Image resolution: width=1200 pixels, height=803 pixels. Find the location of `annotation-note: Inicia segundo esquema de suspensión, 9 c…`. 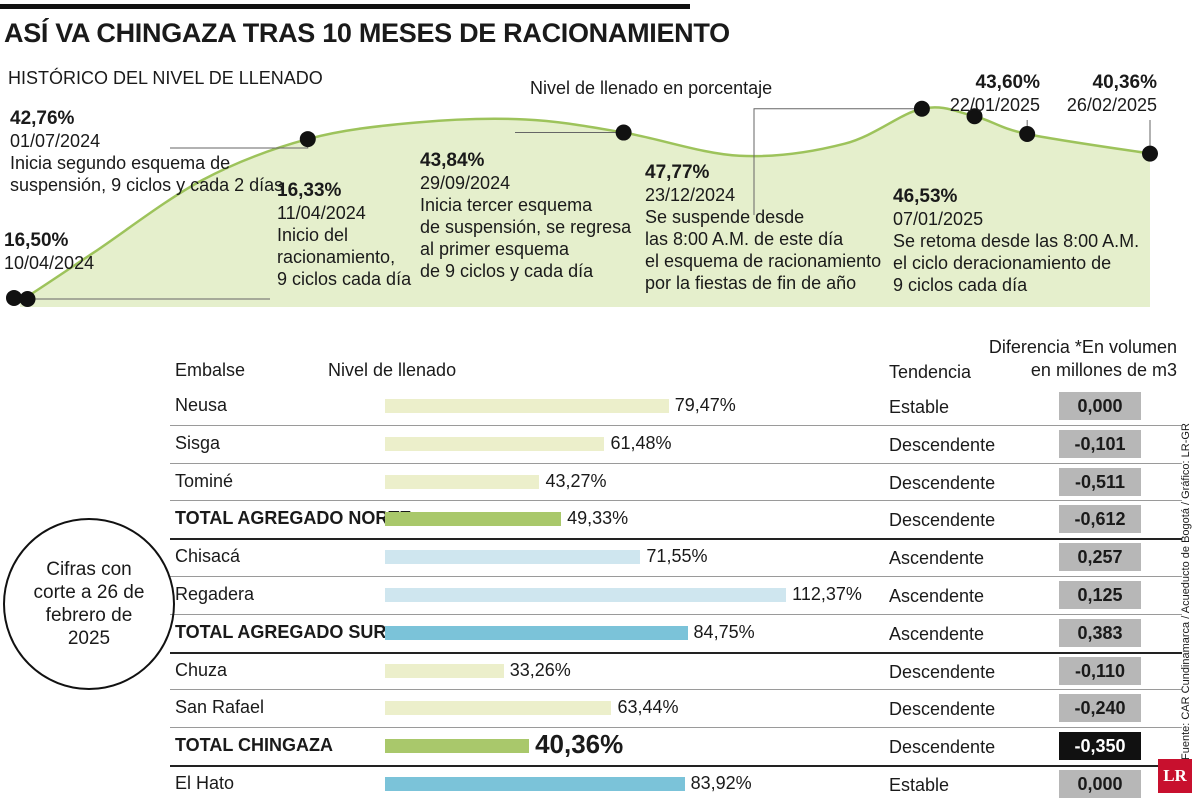

annotation-note: Inicia segundo esquema de suspensión, 9 c… is located at coordinates (147, 174).